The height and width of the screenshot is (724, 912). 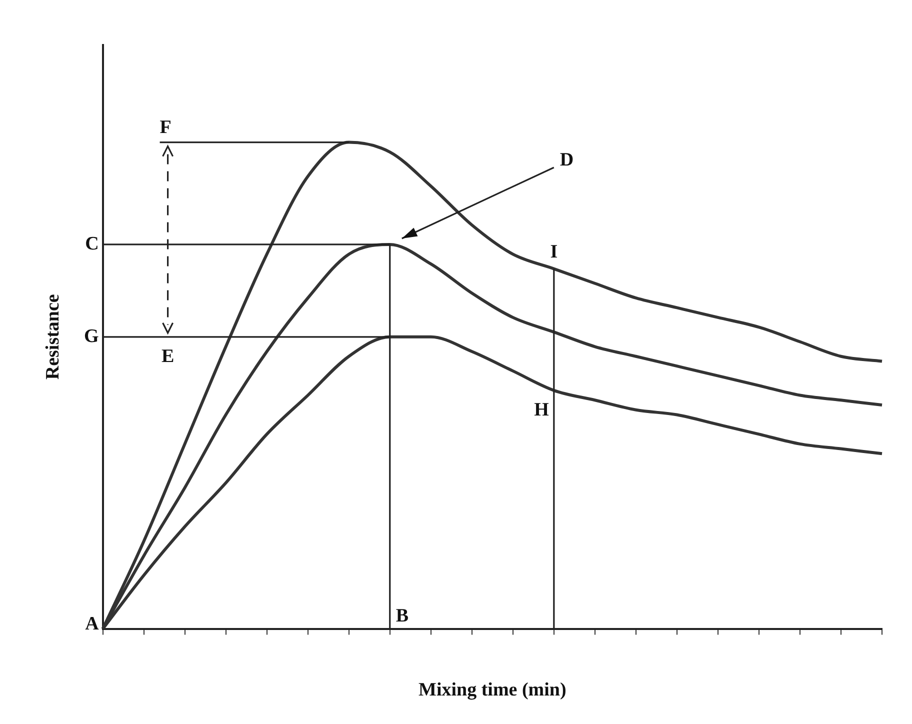 What do you see at coordinates (402, 616) in the screenshot?
I see `annotation: B` at bounding box center [402, 616].